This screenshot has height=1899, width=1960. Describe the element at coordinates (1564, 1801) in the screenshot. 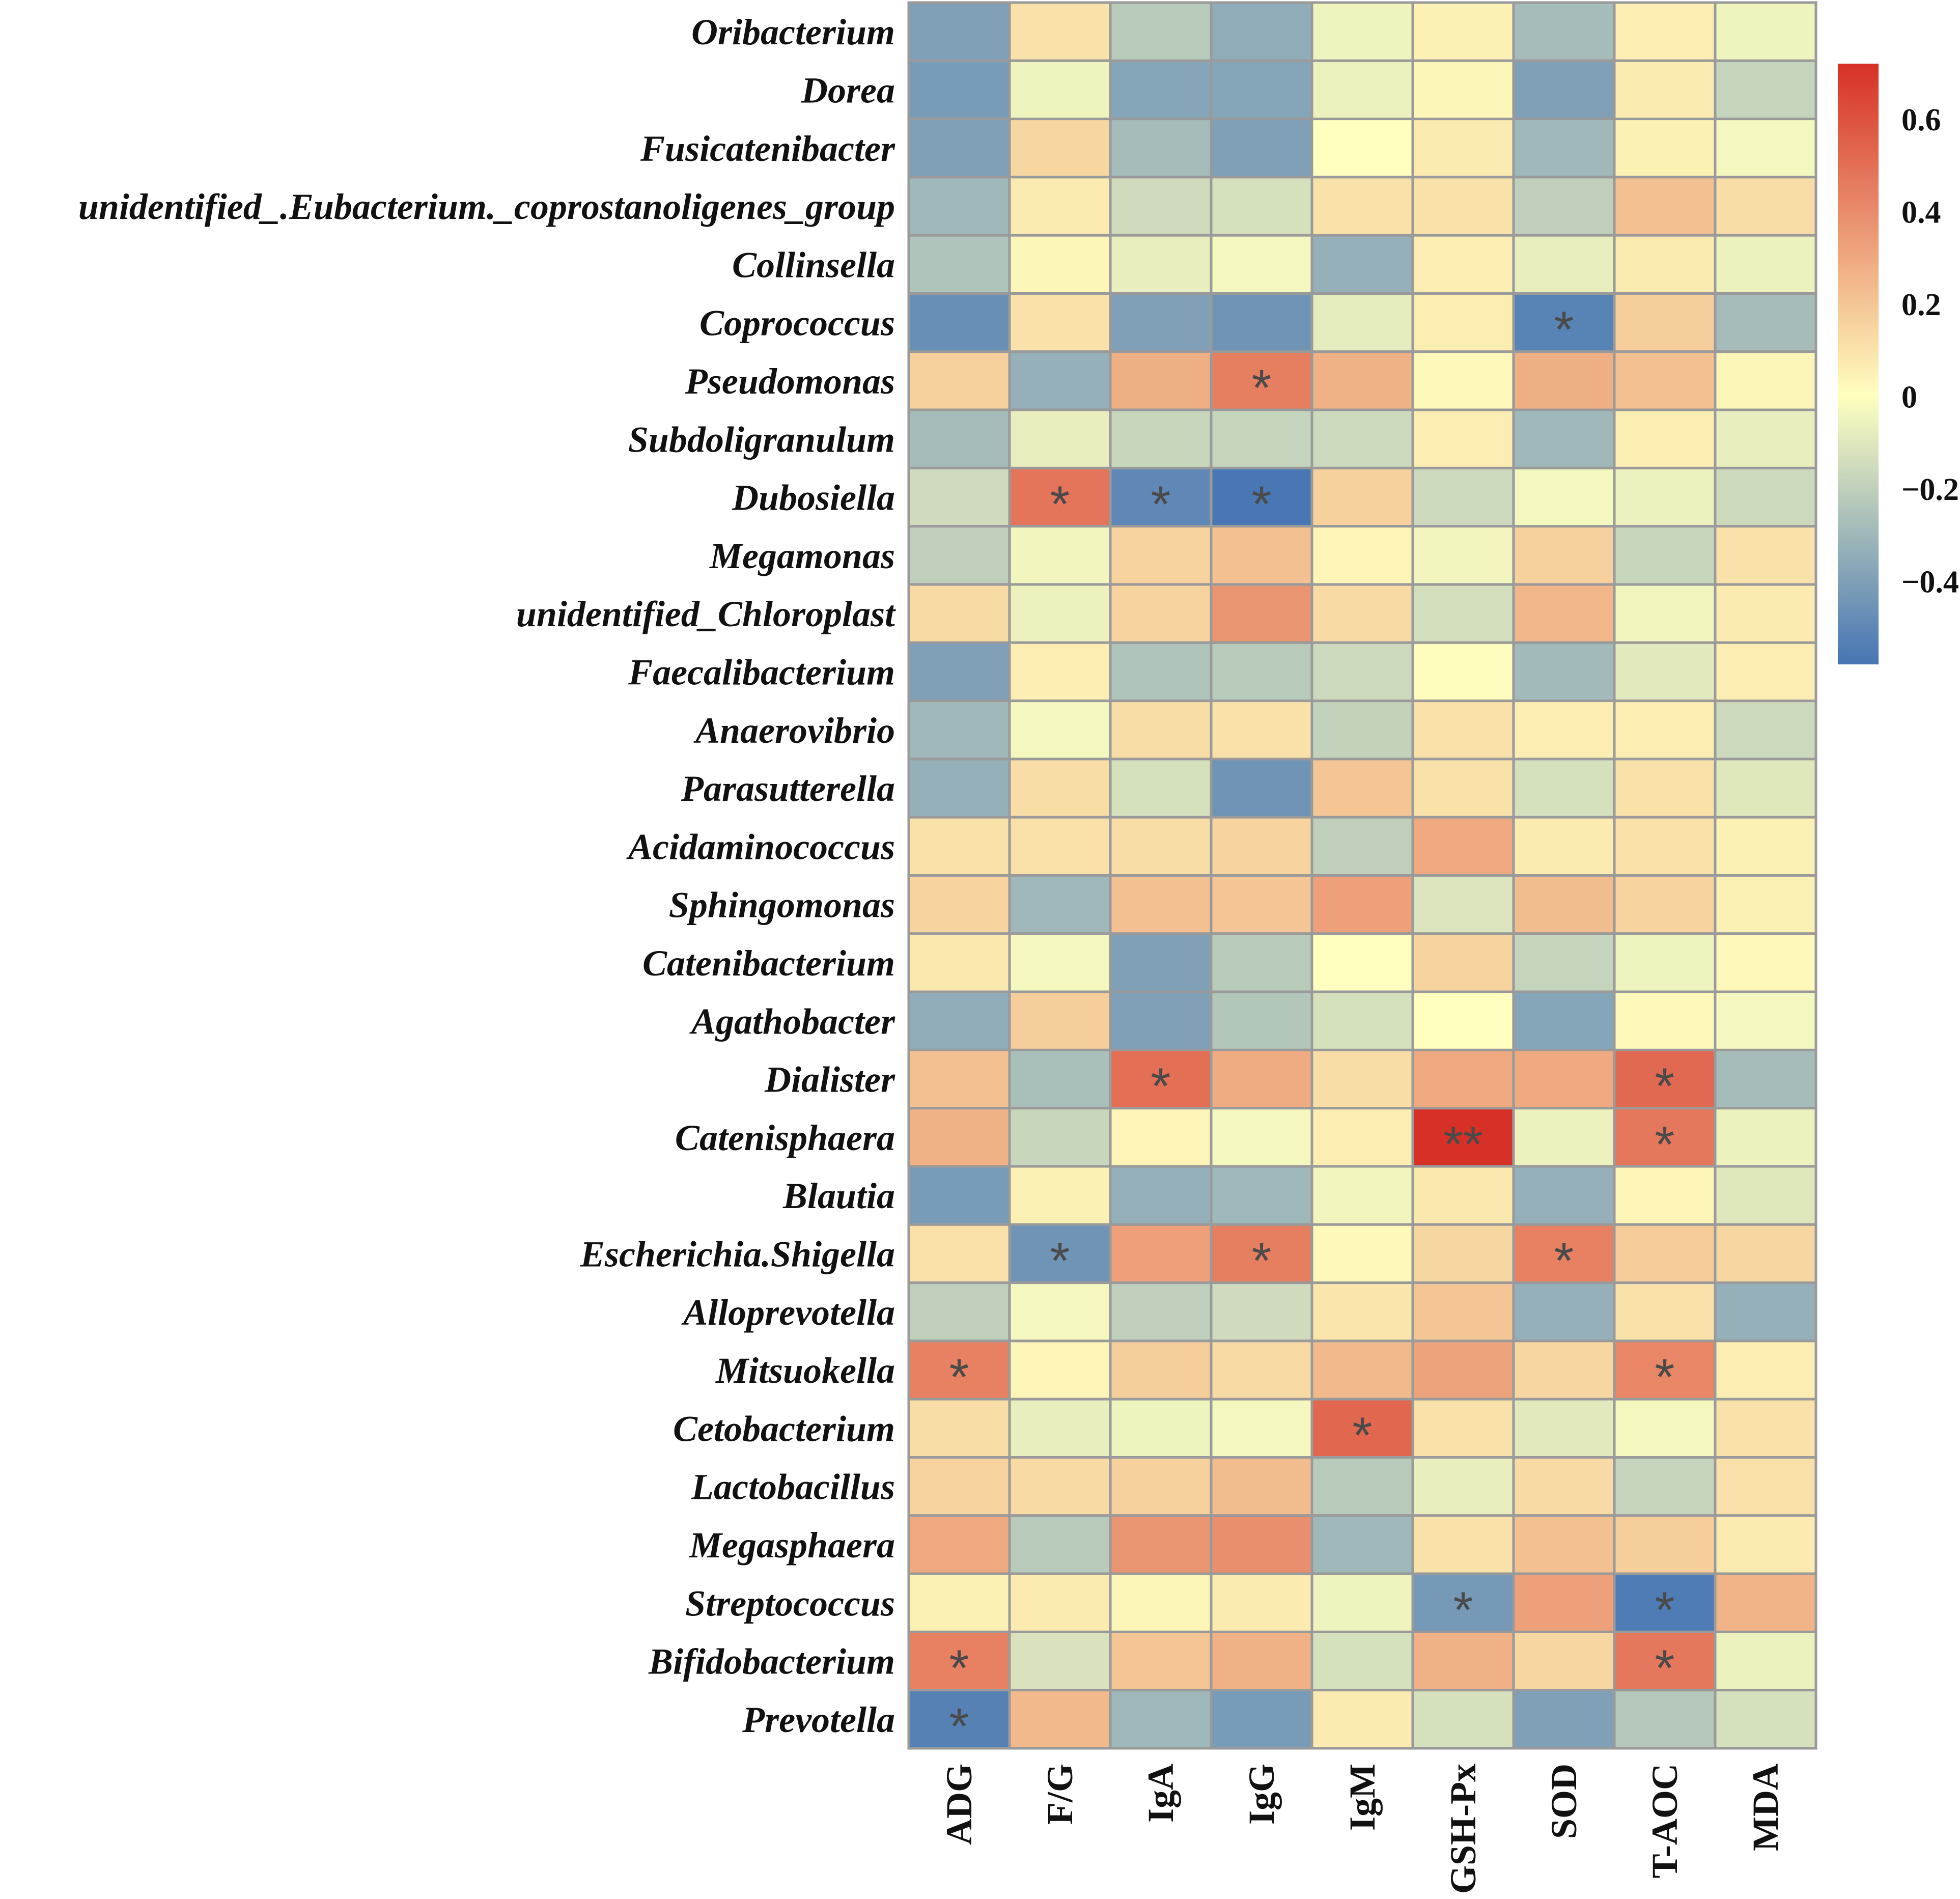

I see `column-label: SOD` at that location.